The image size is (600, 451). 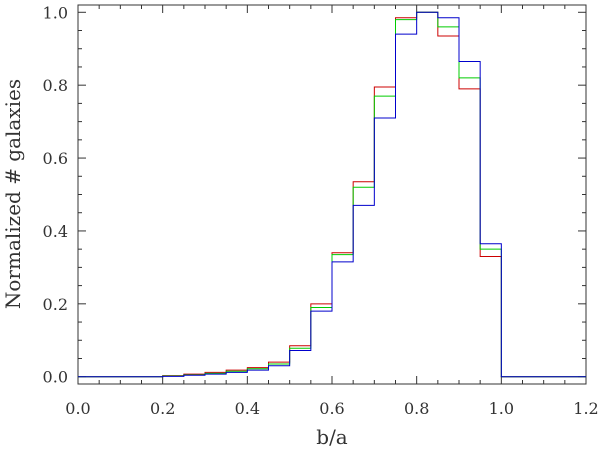 I want to click on x-tick-label: 0.4, so click(x=247, y=408).